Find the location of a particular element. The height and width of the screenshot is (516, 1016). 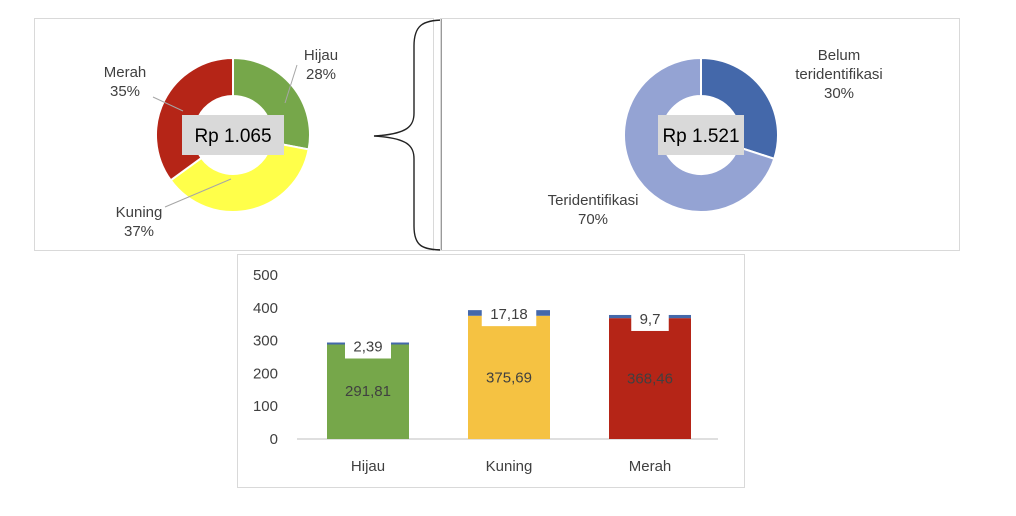

panel-left-rule is located at coordinates (441, 134).